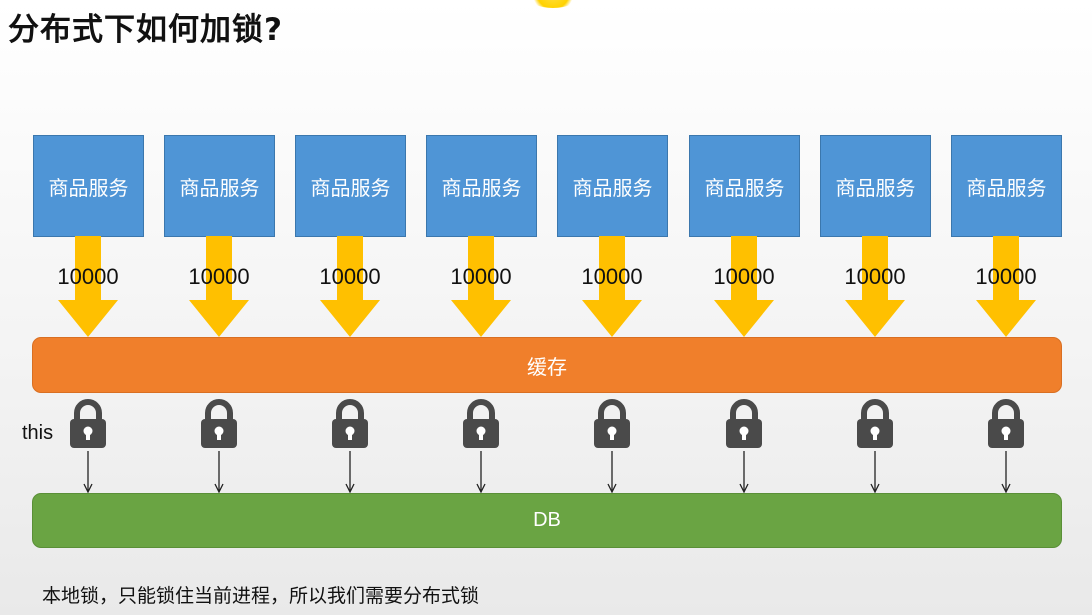 The height and width of the screenshot is (615, 1092). I want to click on caption: 本地锁，只能锁住当前进程，所以我们需要分布式锁, so click(261, 596).